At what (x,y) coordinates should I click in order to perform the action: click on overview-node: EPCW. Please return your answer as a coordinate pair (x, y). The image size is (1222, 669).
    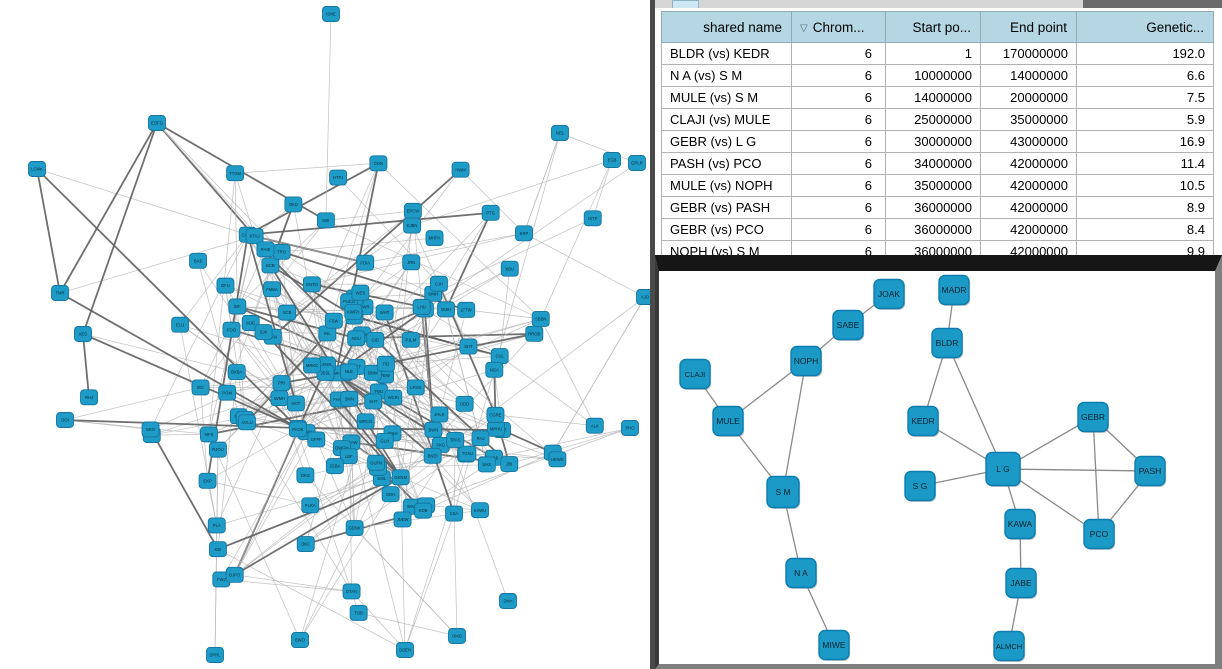
    Looking at the image, I should click on (412, 210).